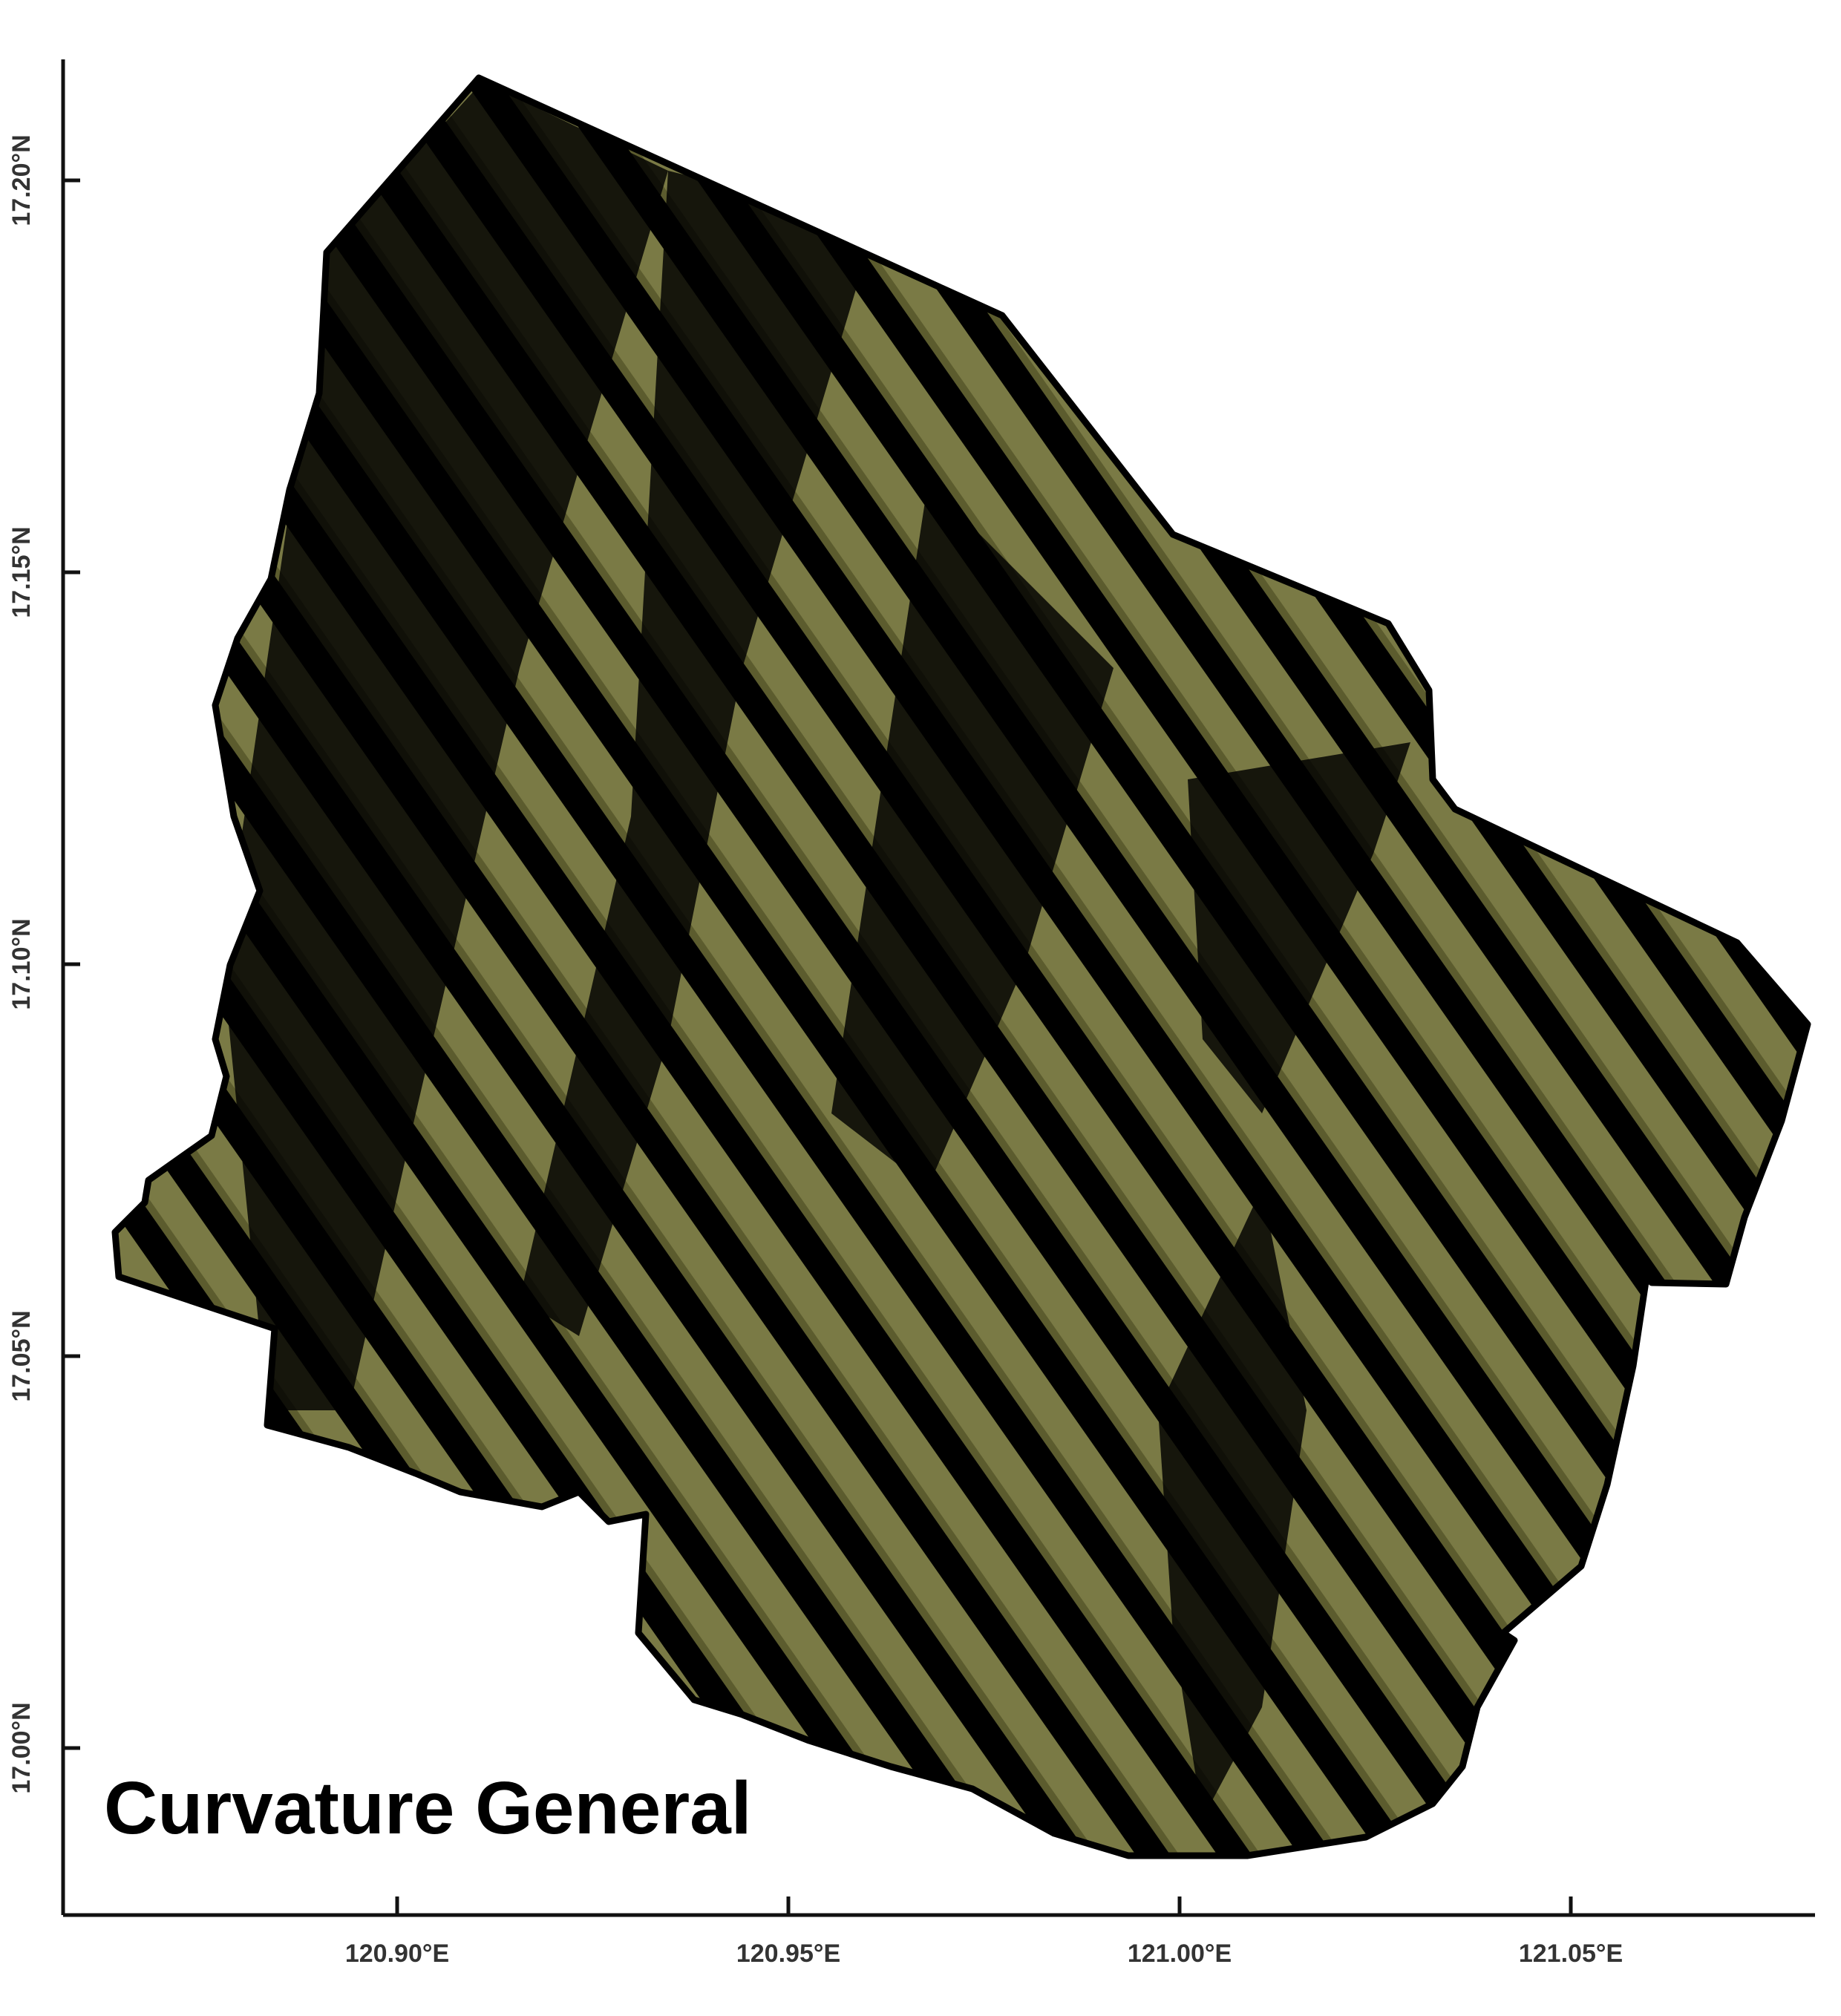  I want to click on x-axis-ticks: 120.90°E 120.95°E 121.00°E 121.05°E, so click(984, 1932).